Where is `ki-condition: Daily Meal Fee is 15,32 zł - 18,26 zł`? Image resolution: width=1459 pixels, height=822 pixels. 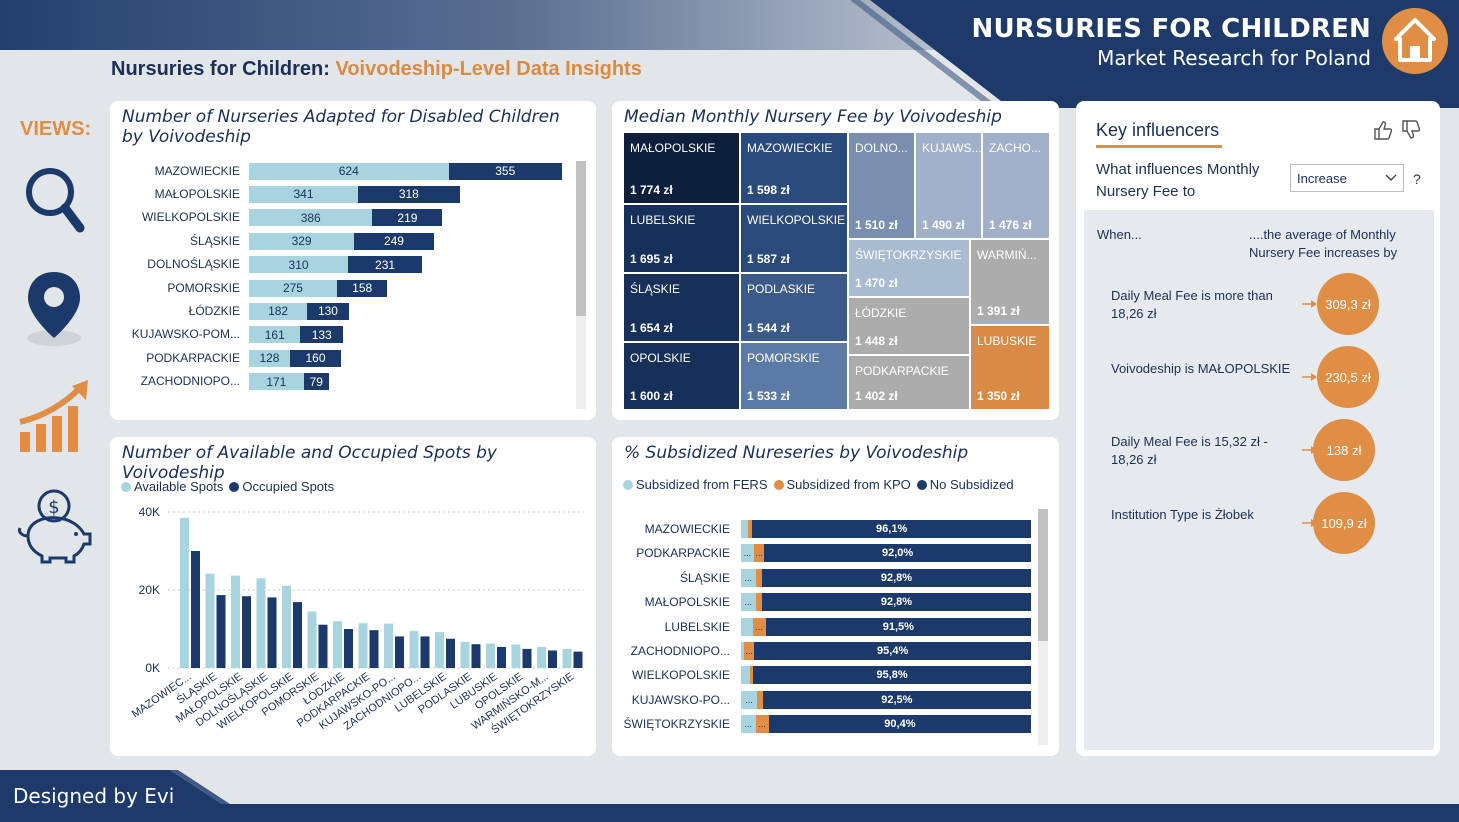 ki-condition: Daily Meal Fee is 15,32 zł - 18,26 zł is located at coordinates (1189, 450).